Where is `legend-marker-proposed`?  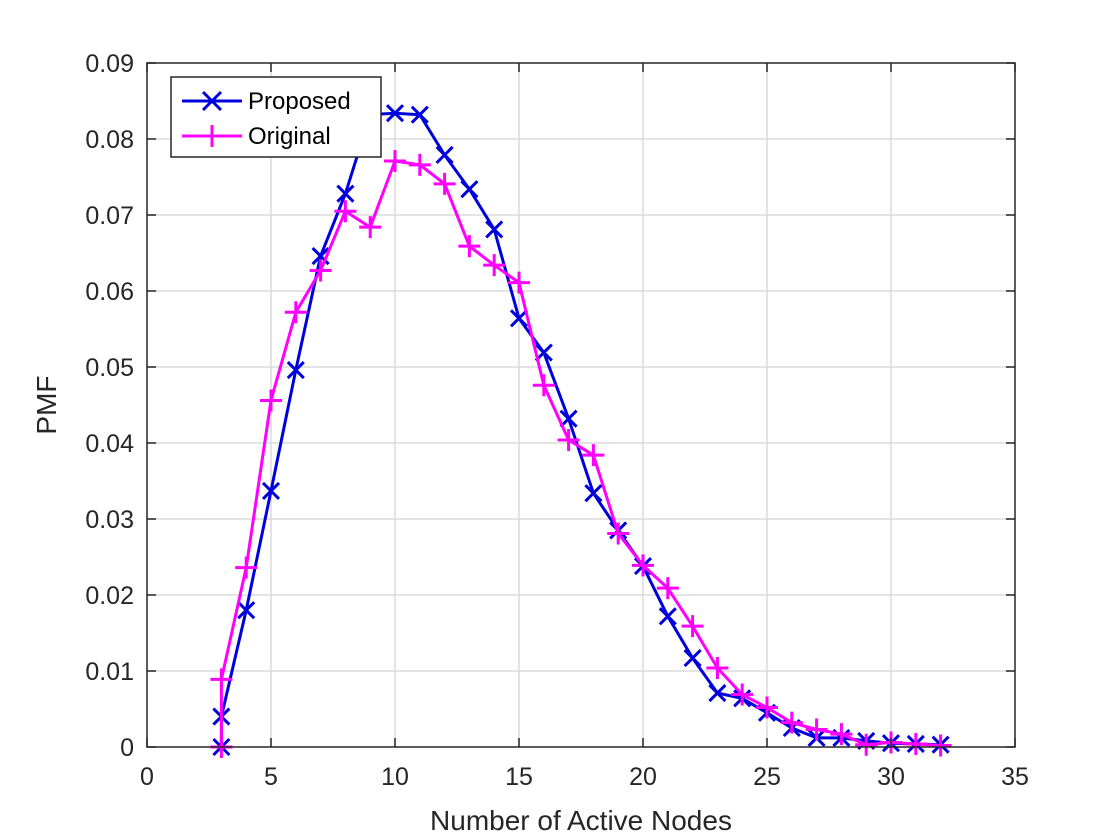
legend-marker-proposed is located at coordinates (212, 101).